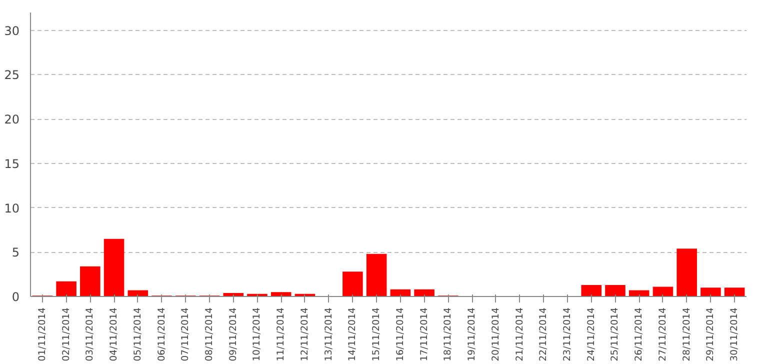  What do you see at coordinates (352, 334) in the screenshot?
I see `x-tick-label: 14/11/2014` at bounding box center [352, 334].